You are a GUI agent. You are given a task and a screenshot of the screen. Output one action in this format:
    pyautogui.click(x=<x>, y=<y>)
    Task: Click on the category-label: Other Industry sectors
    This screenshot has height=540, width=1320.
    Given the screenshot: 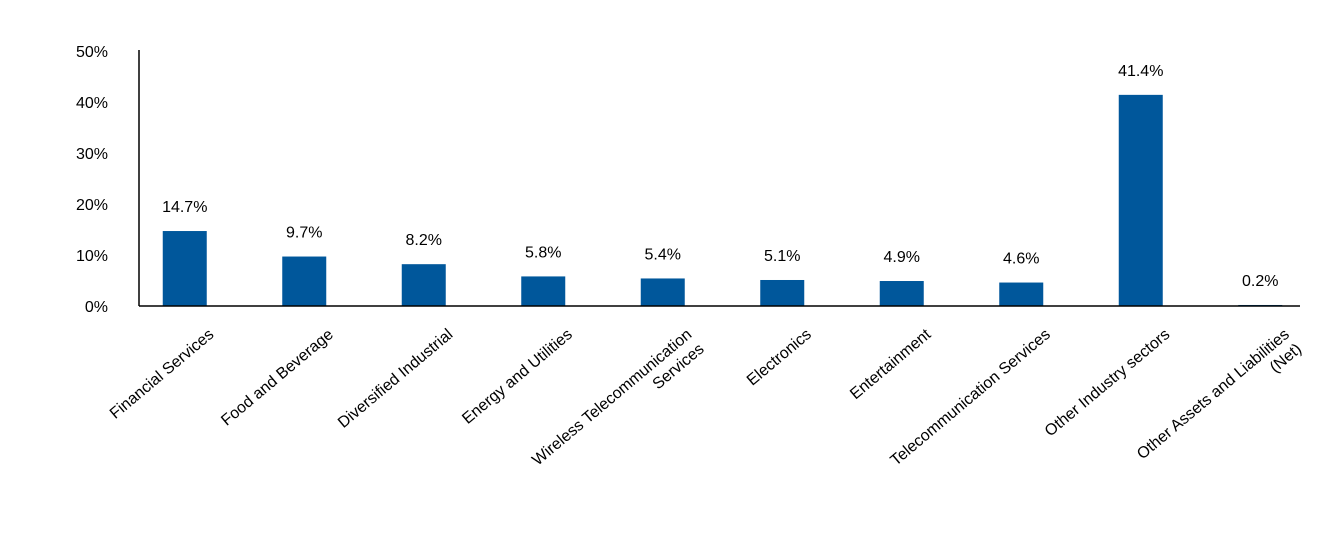 What is the action you would take?
    pyautogui.click(x=1107, y=383)
    